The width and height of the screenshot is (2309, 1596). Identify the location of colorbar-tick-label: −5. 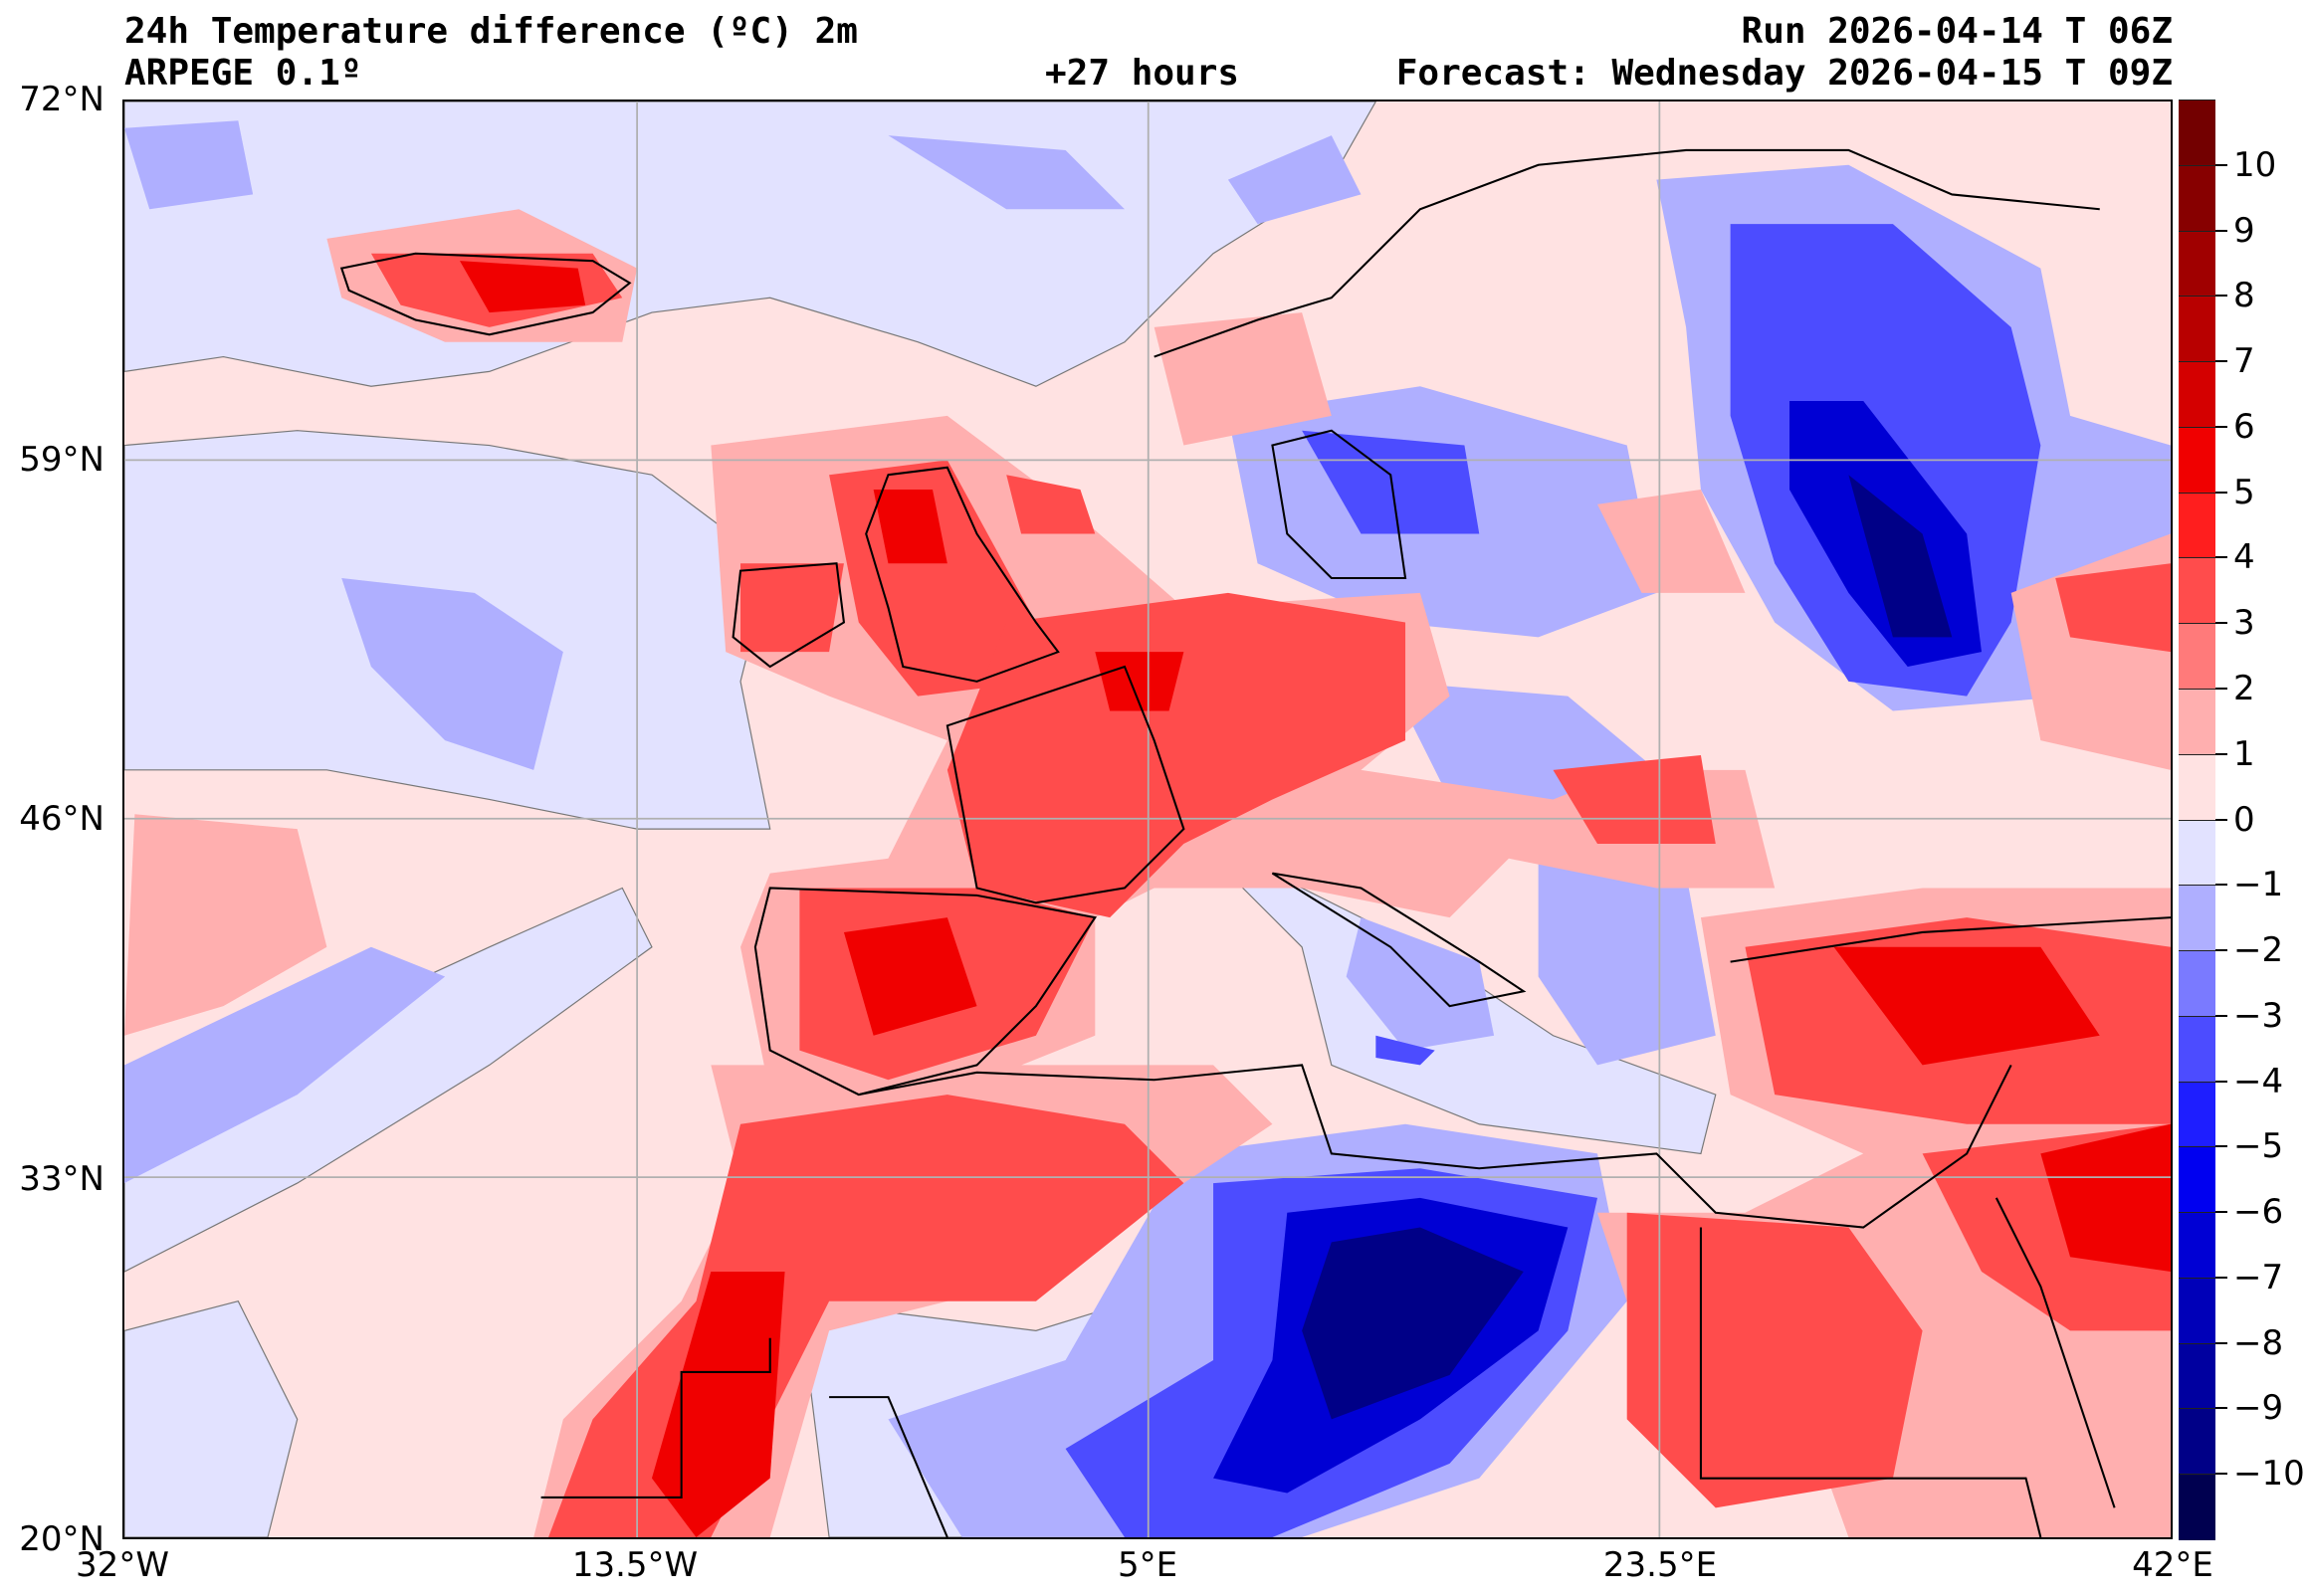
(2259, 1146).